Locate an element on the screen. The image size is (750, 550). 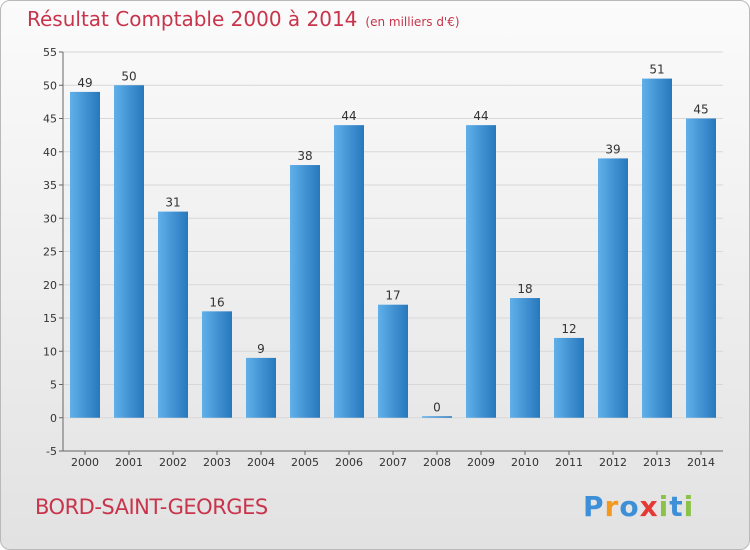
data-label-2005: 38 is located at coordinates (304, 156).